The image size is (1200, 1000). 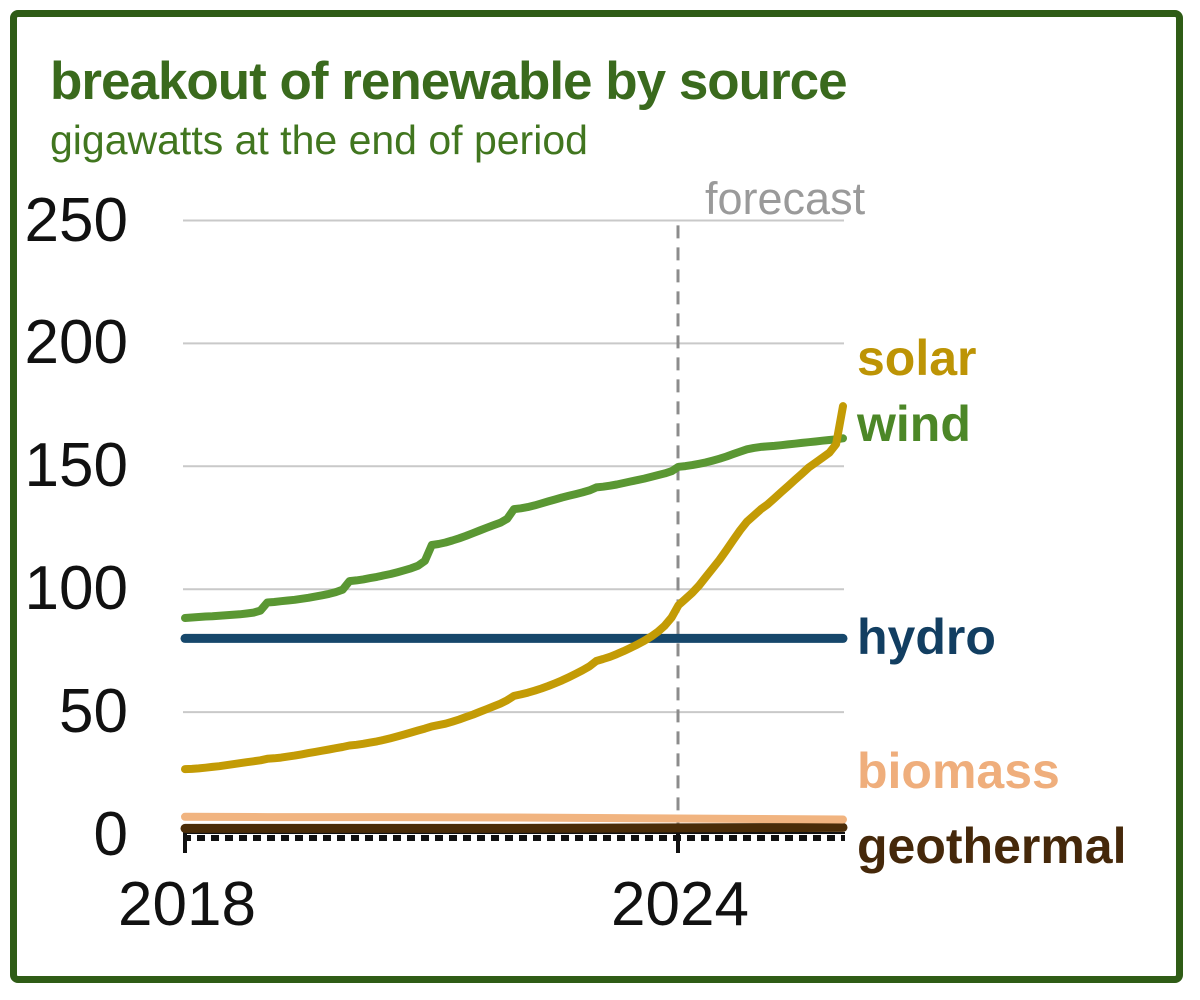 What do you see at coordinates (785, 198) in the screenshot?
I see `forecast-label: forecast` at bounding box center [785, 198].